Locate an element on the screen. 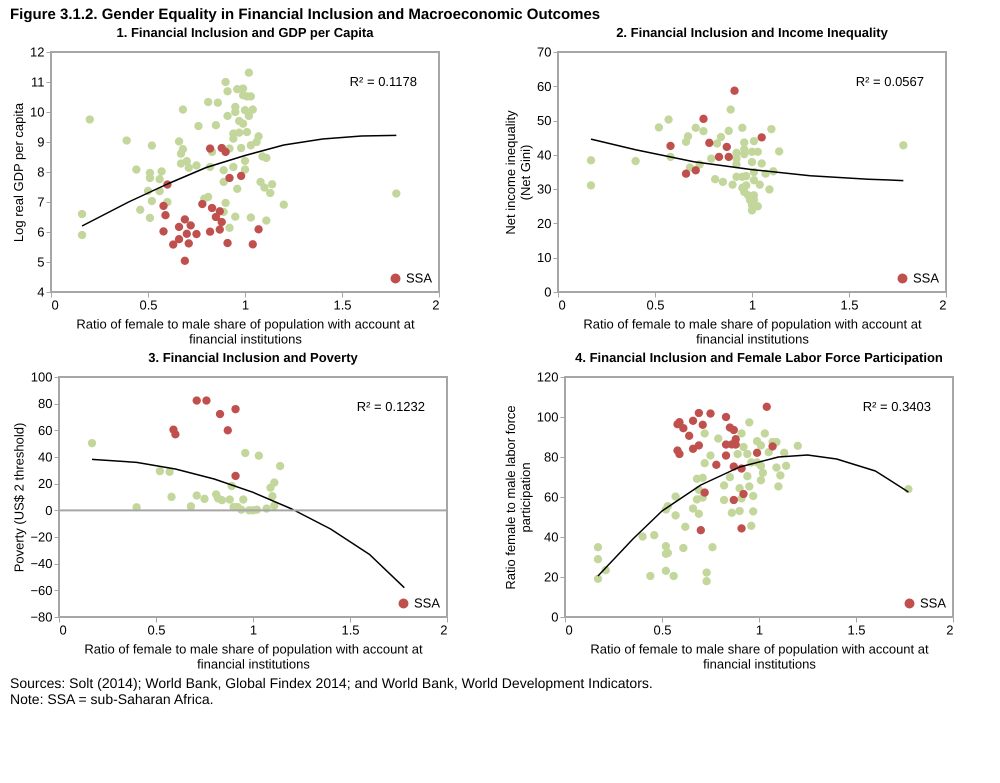 This screenshot has height=783, width=1000. y-axis-title: Poverty (US$ 2 threshold) is located at coordinates (18, 497).